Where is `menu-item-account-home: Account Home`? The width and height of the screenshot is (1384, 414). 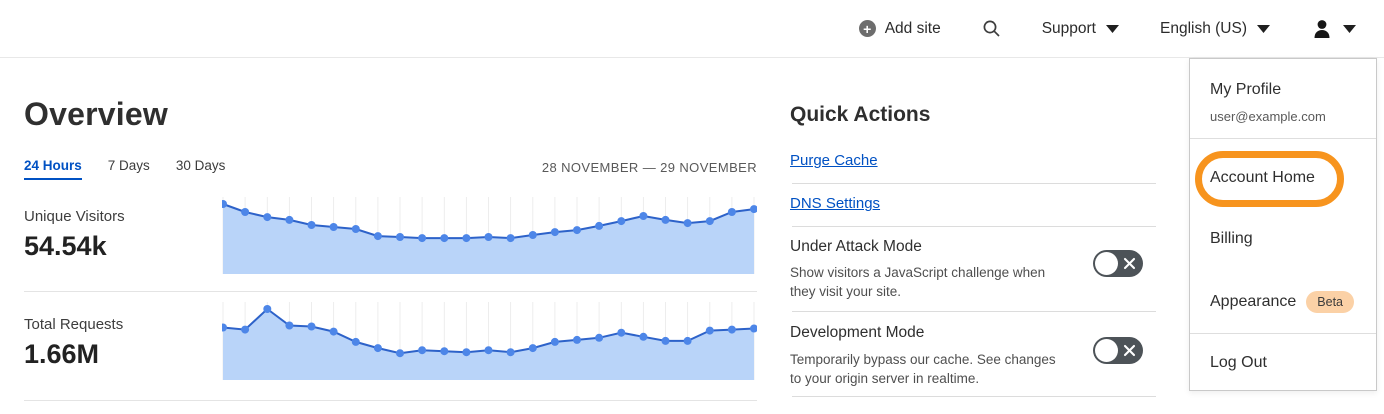
menu-item-account-home: Account Home is located at coordinates (1262, 178).